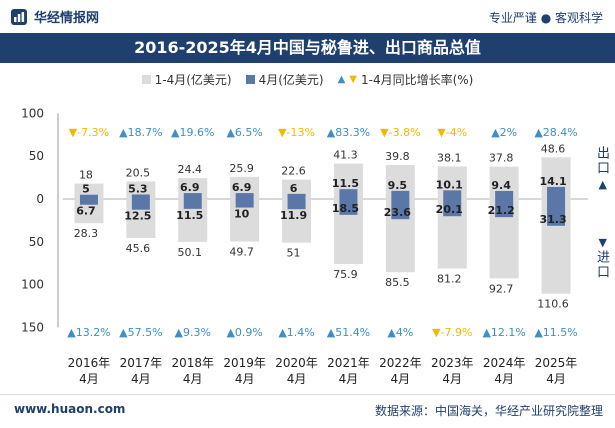 This screenshot has height=428, width=615. I want to click on export-growth-label: ▼-7.3%, so click(89, 132).